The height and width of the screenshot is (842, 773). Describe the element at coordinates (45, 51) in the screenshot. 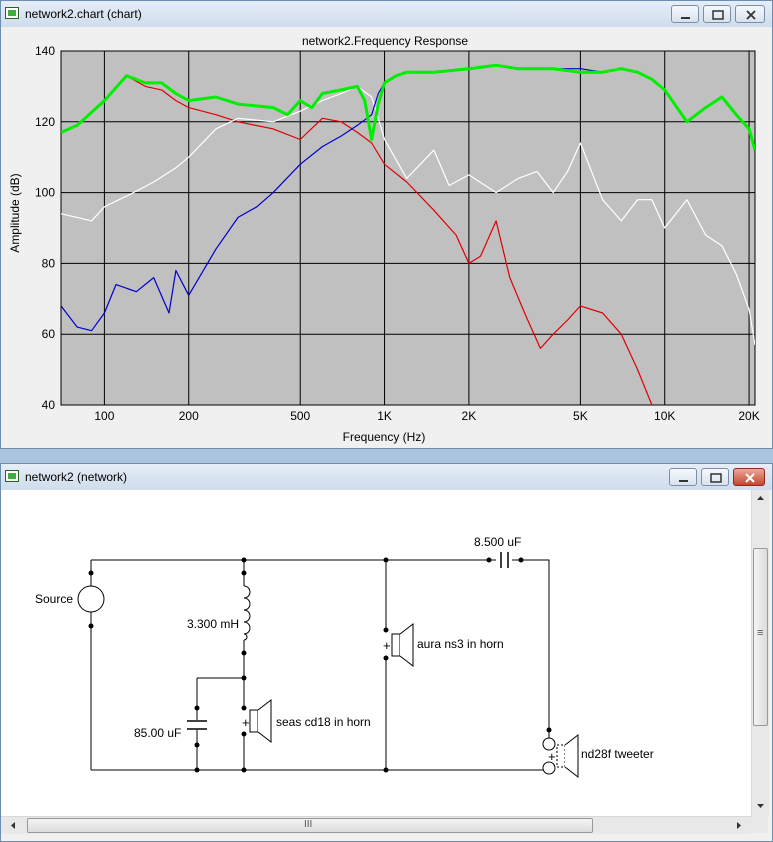

I see `y-tick-label: 140` at that location.